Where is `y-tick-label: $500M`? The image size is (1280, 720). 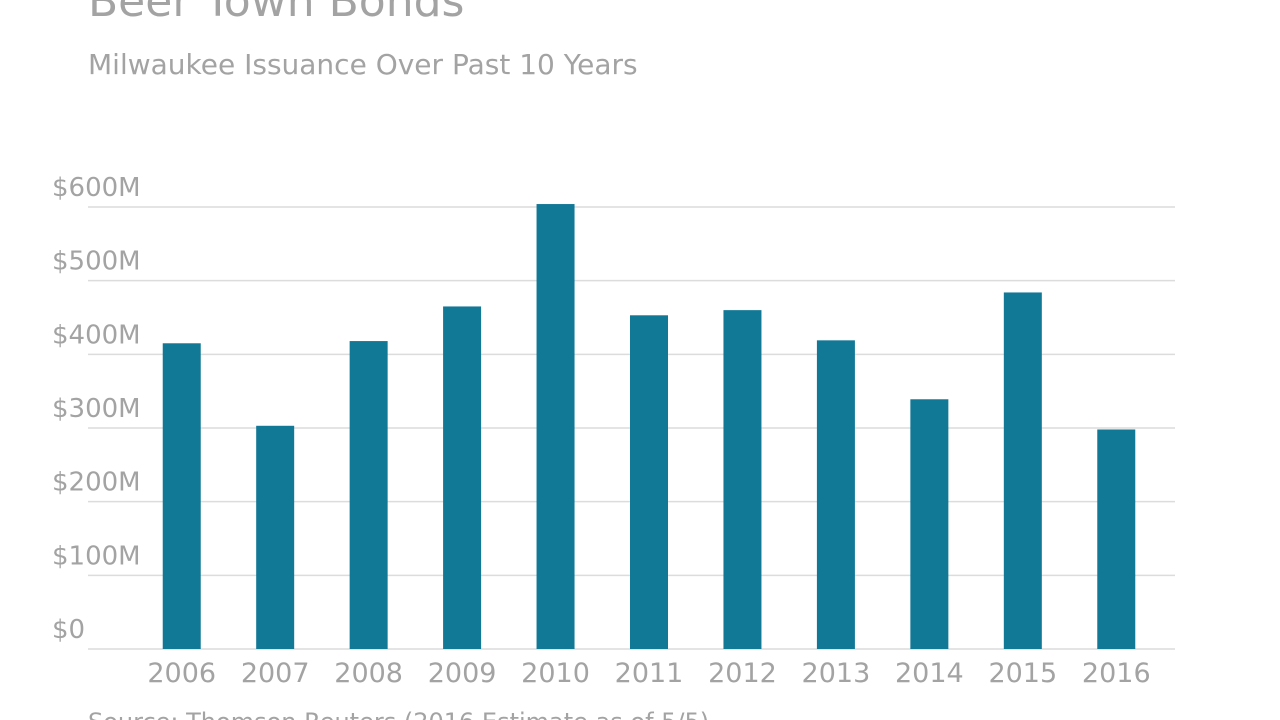
y-tick-label: $500M is located at coordinates (96, 262).